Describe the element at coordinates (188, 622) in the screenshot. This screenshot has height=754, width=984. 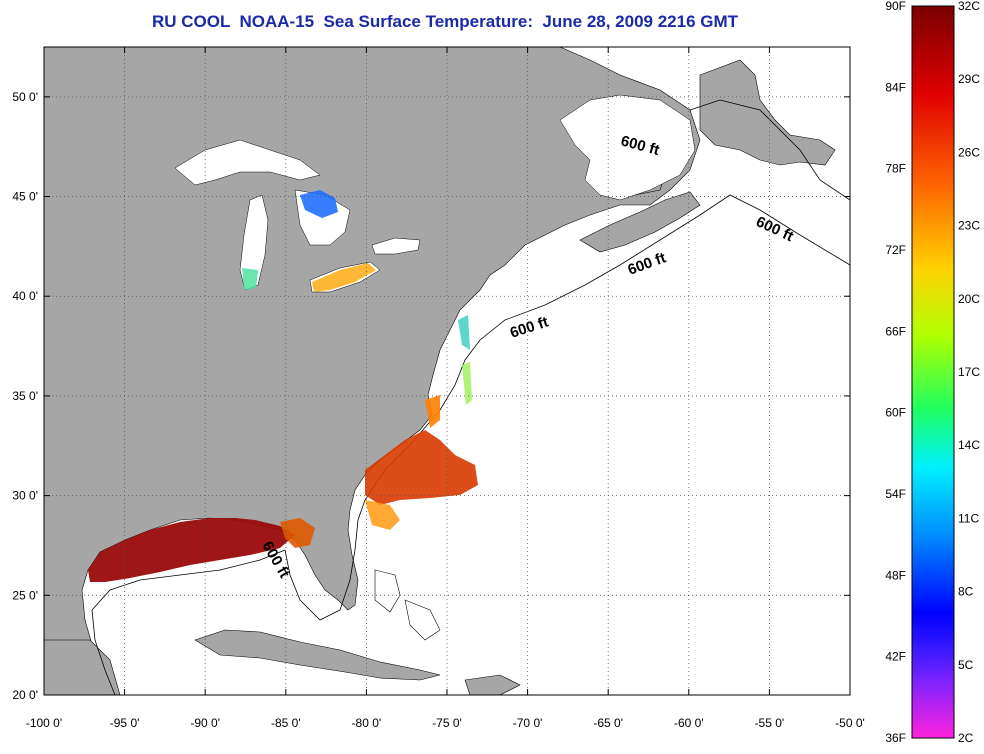
I see `isobath-gulf` at that location.